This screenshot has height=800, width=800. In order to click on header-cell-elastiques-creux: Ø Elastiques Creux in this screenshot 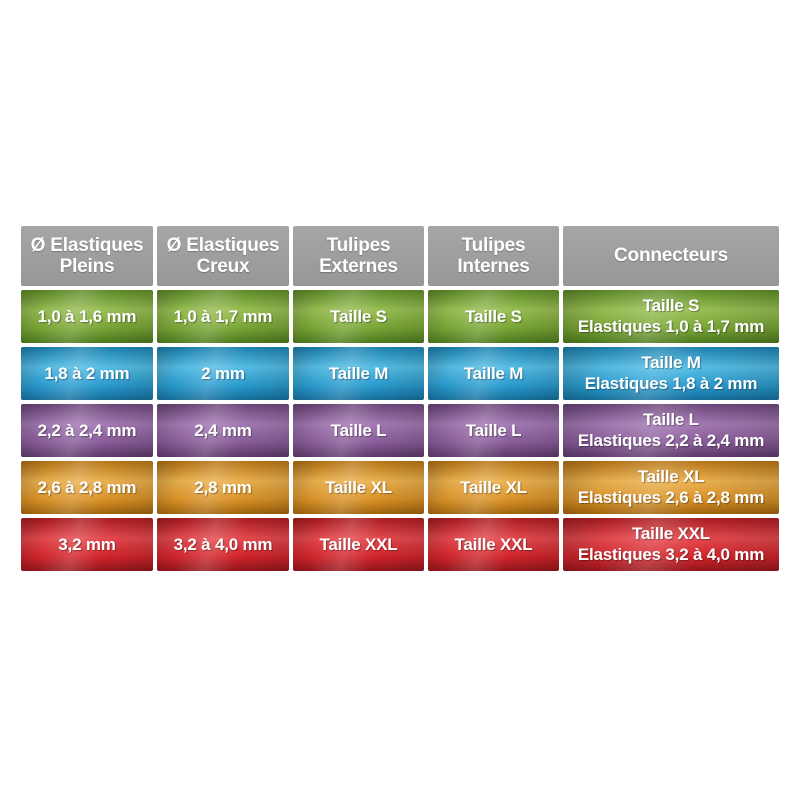, I will do `click(223, 256)`.